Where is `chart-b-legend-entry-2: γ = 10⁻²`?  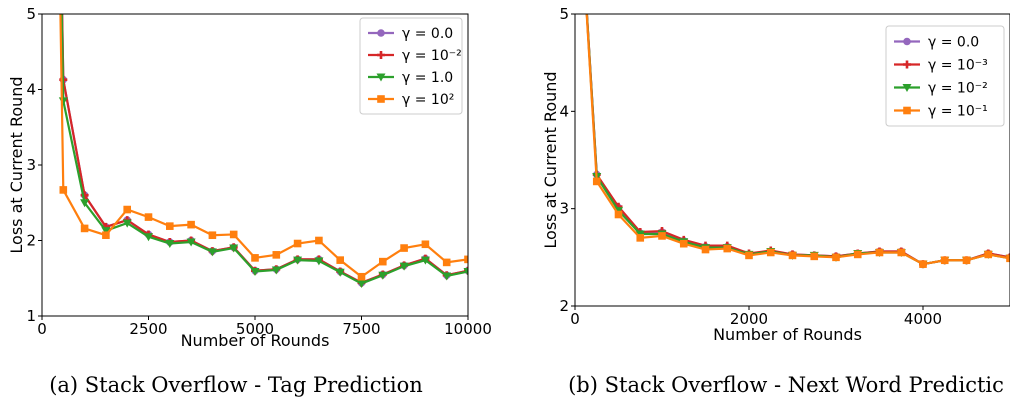
chart-b-legend-entry-2: γ = 10⁻² is located at coordinates (958, 89).